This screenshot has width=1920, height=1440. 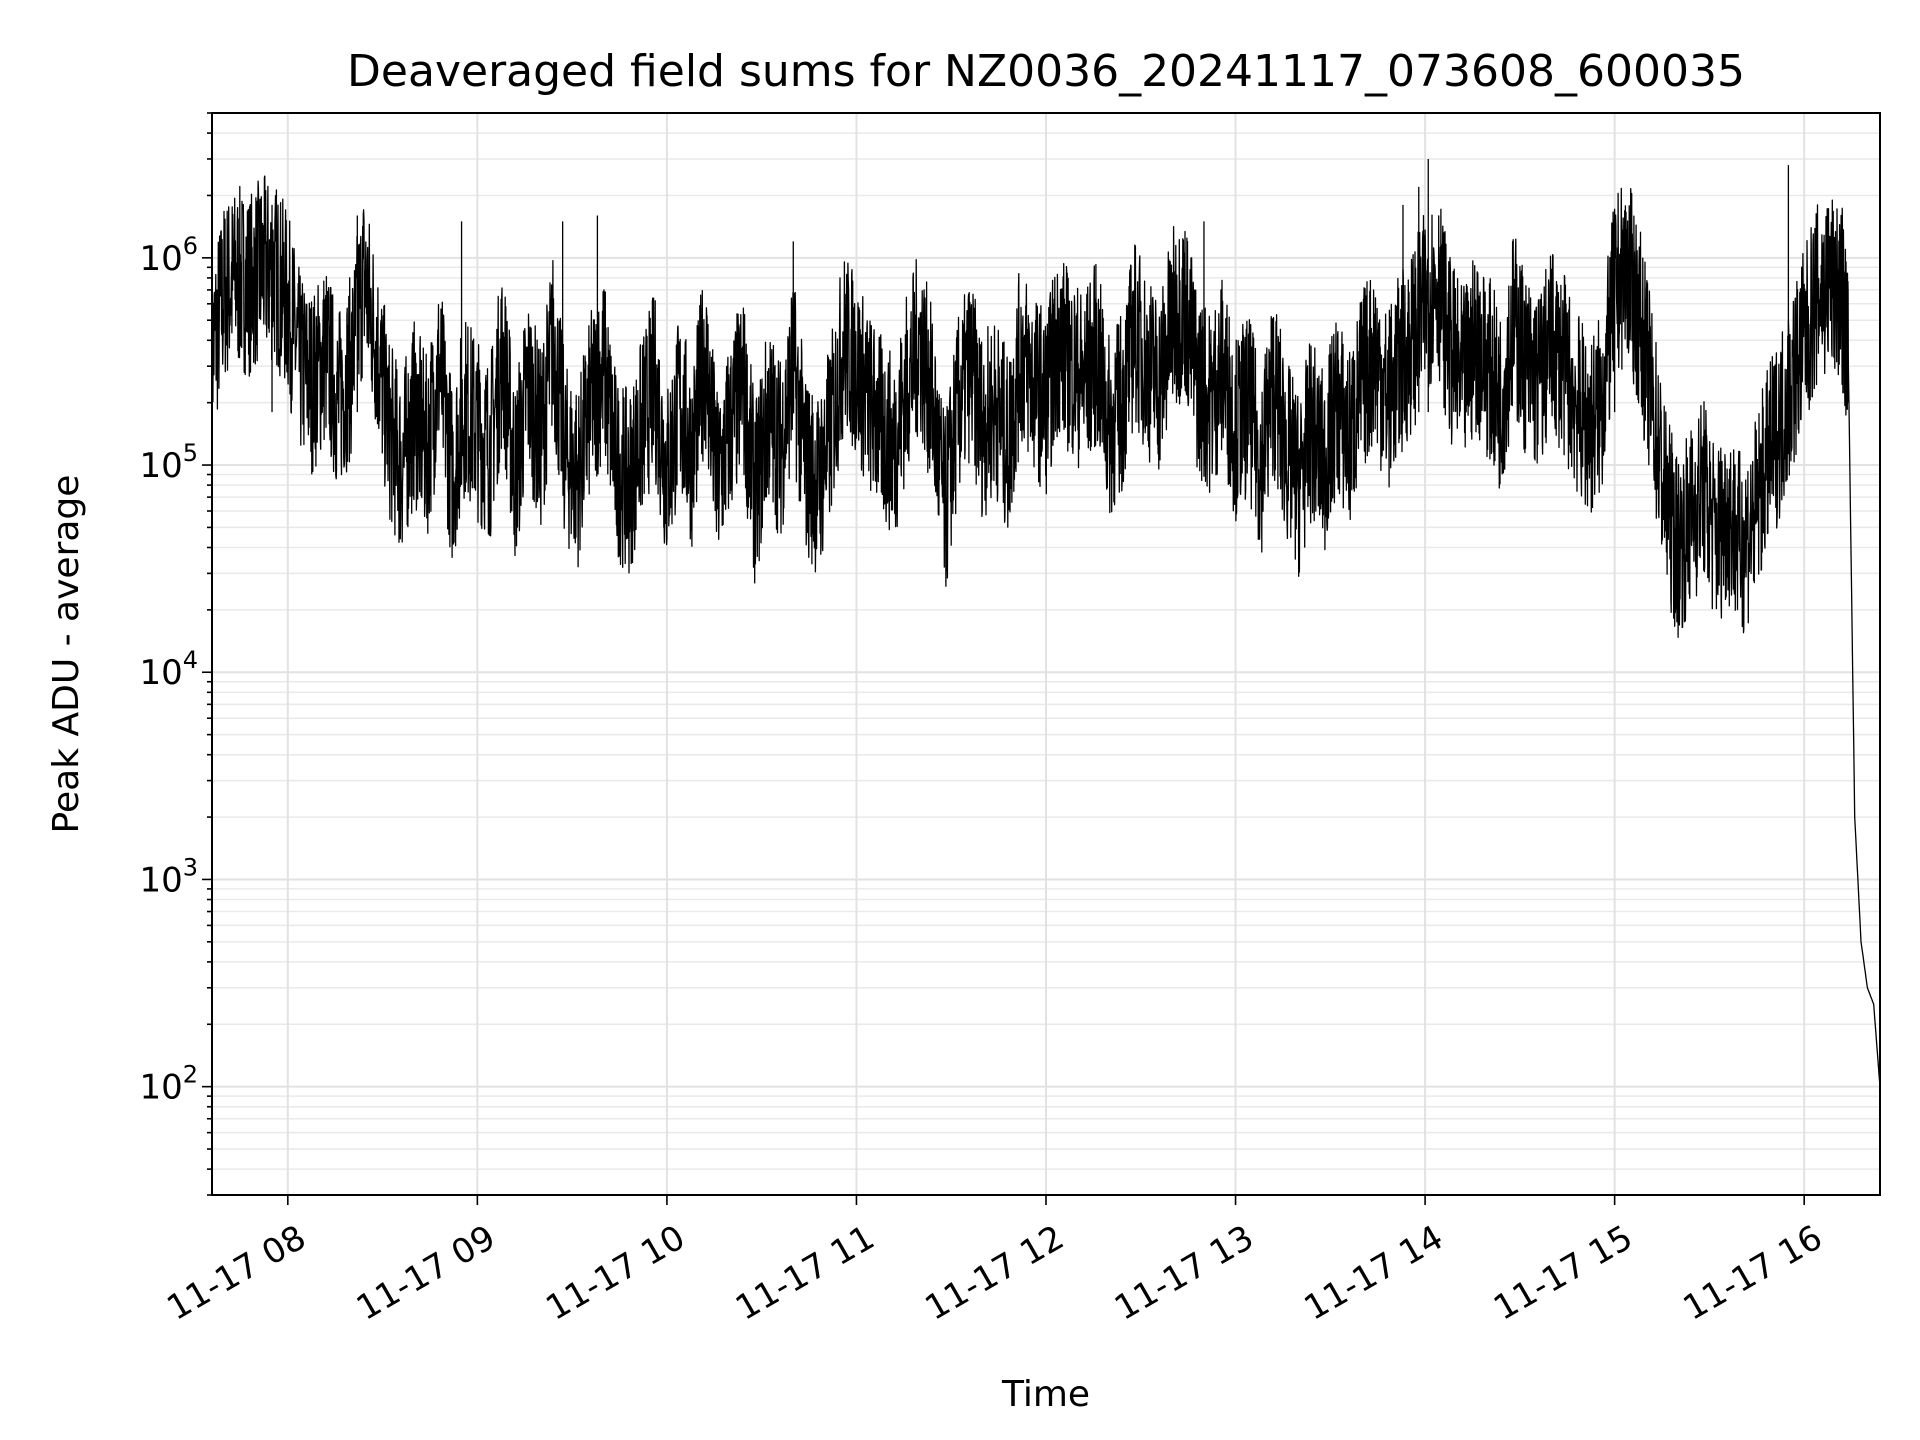 What do you see at coordinates (168, 1084) in the screenshot?
I see `y-tick-label: 10²` at bounding box center [168, 1084].